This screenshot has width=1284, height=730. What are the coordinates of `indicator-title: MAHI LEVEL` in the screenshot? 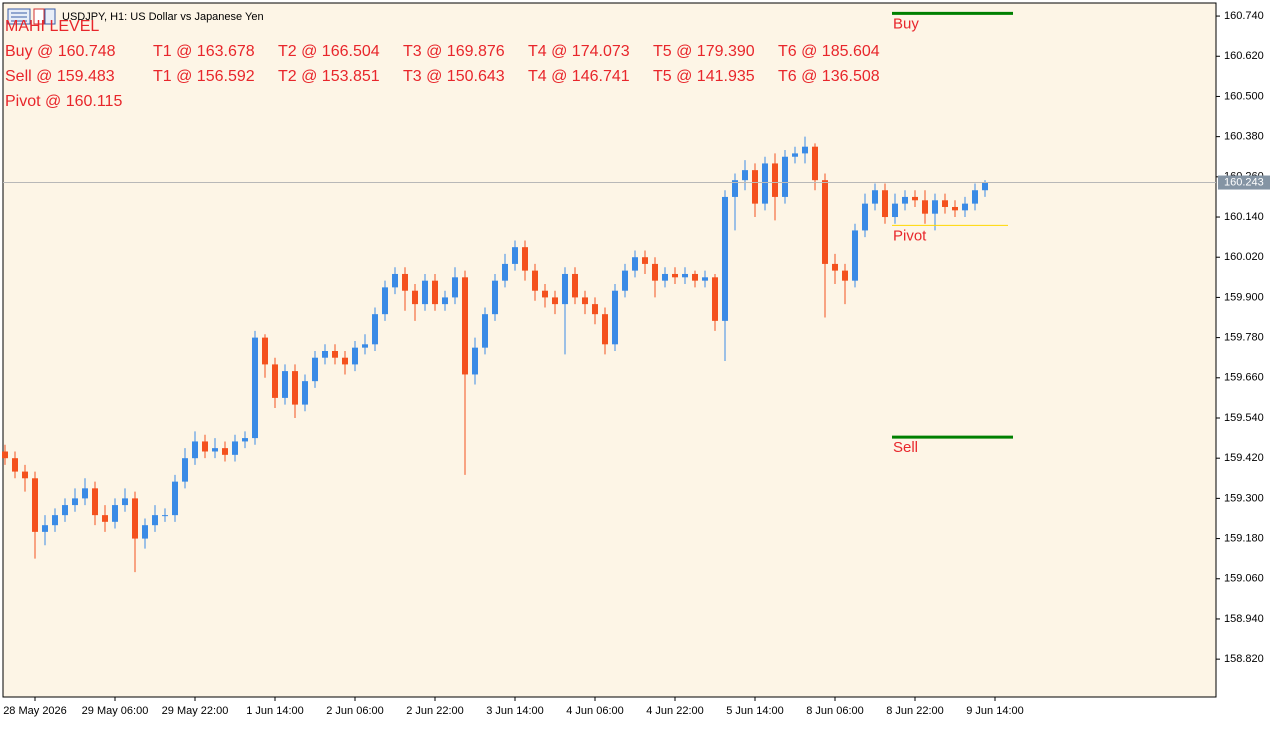 It's located at (52, 26).